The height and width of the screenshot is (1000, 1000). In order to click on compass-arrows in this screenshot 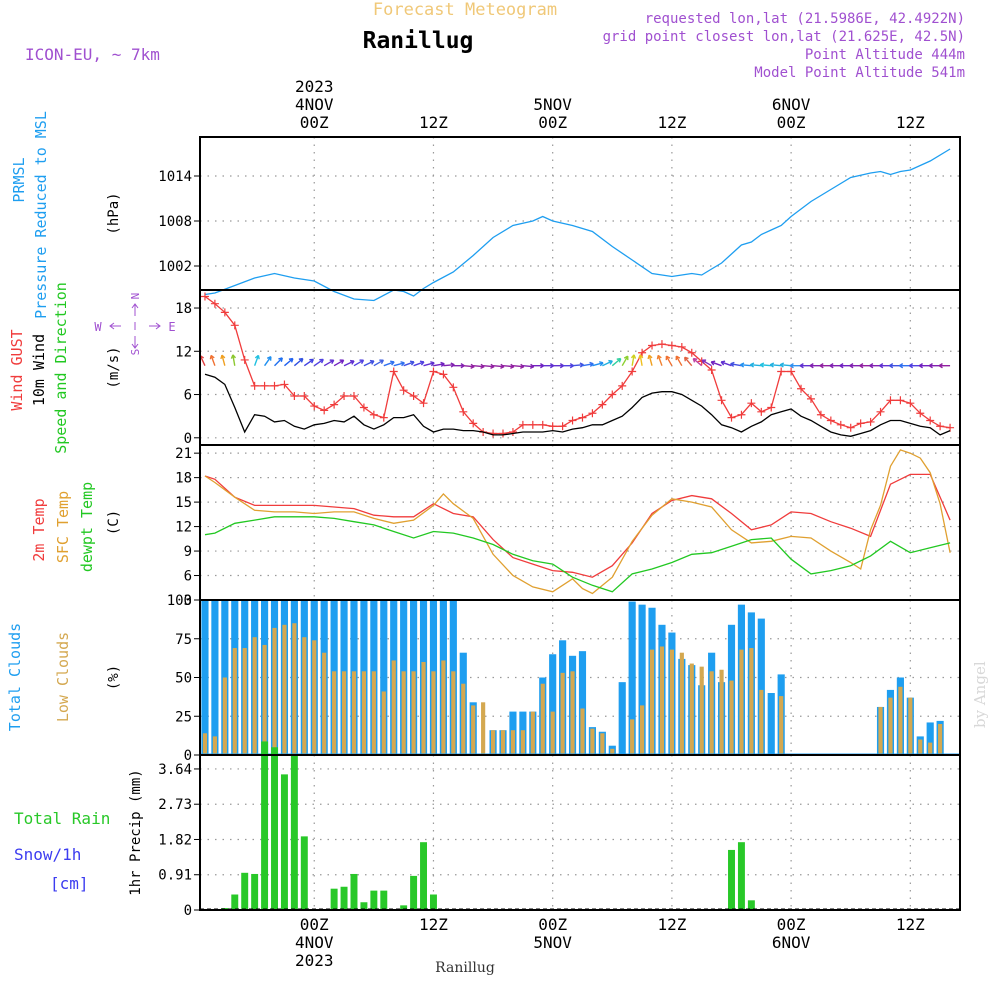, I will do `click(135, 326)`.